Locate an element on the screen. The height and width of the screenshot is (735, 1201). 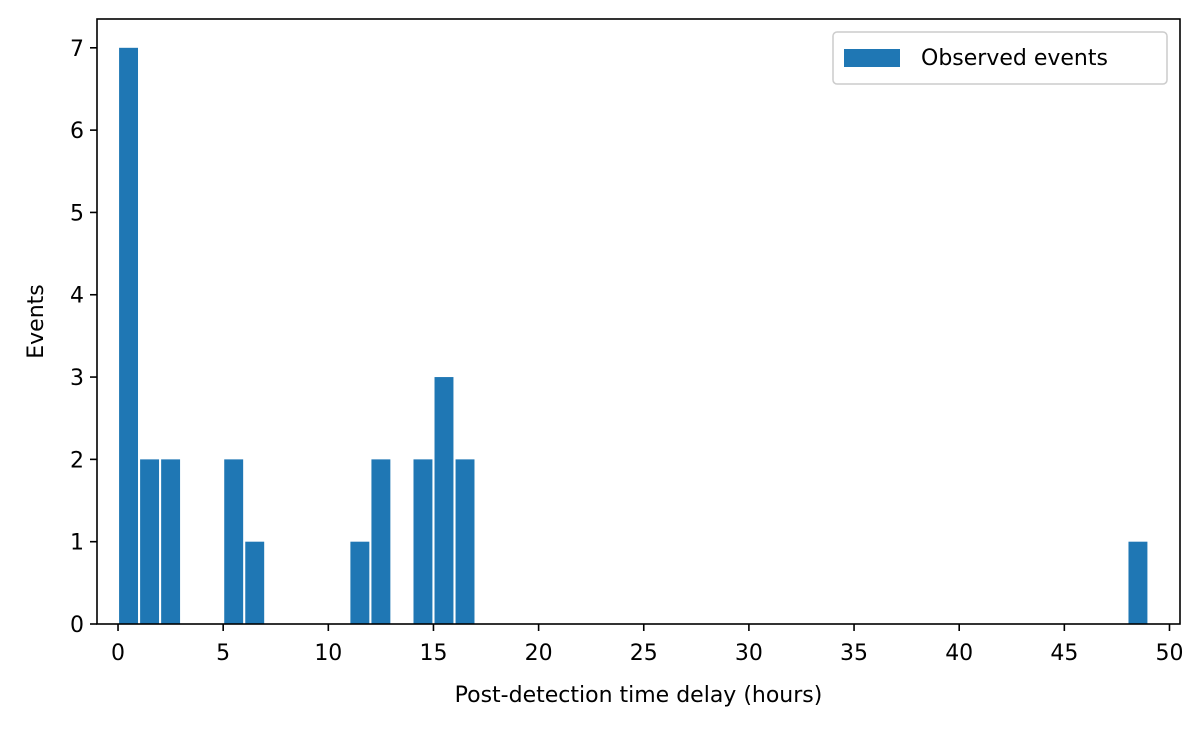
legend: Observed events is located at coordinates (1000, 58).